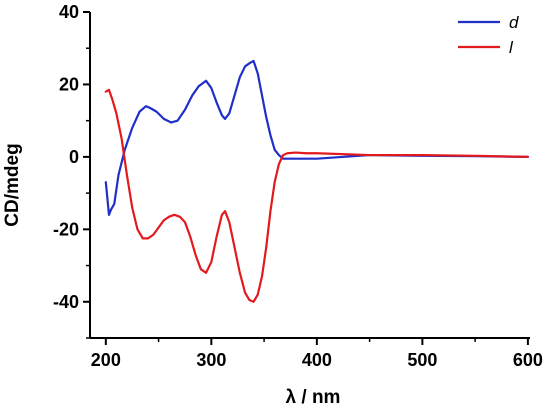 Image resolution: width=551 pixels, height=409 pixels. Describe the element at coordinates (66, 229) in the screenshot. I see `y-tick-label: -20` at that location.